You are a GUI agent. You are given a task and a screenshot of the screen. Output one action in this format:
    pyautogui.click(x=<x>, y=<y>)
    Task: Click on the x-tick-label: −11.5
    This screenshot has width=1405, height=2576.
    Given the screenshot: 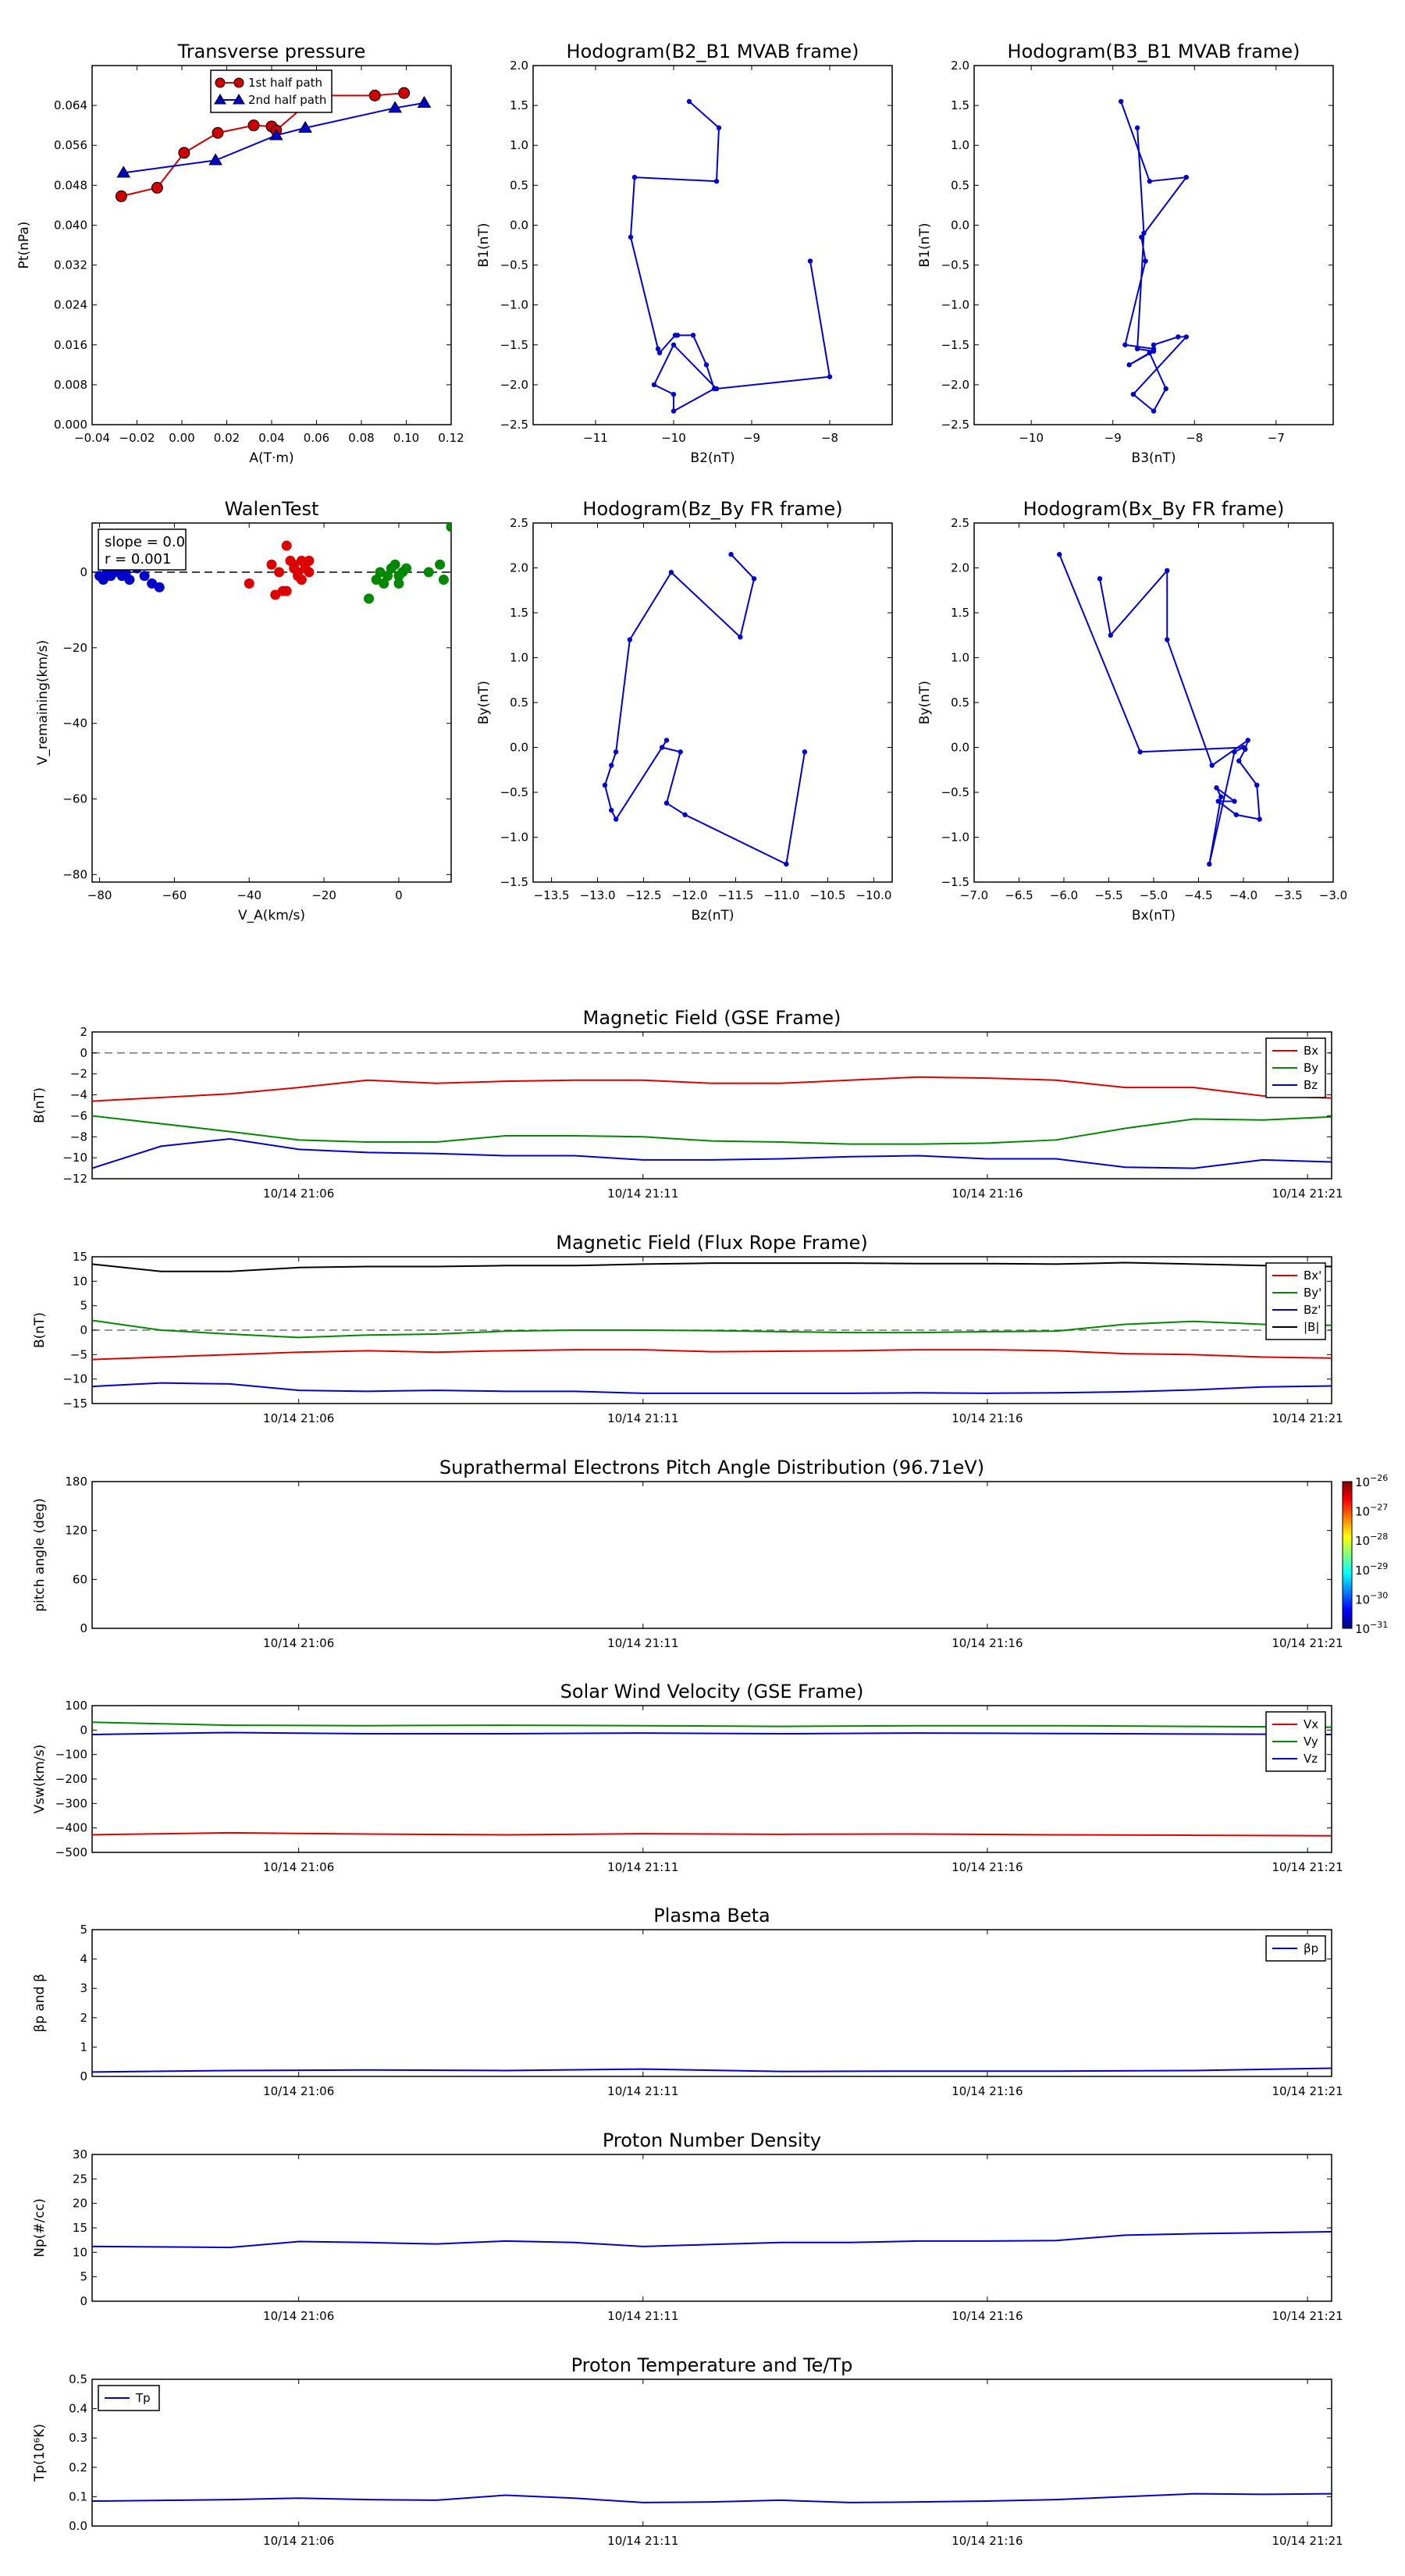 What is the action you would take?
    pyautogui.click(x=736, y=895)
    